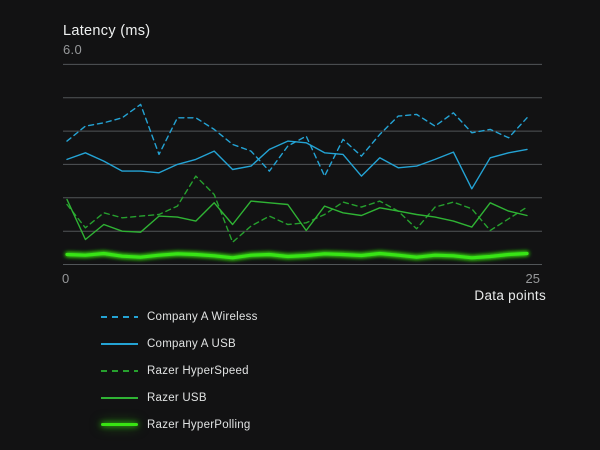 The width and height of the screenshot is (600, 450). What do you see at coordinates (199, 424) in the screenshot?
I see `legend-label: Razer HyperPolling` at bounding box center [199, 424].